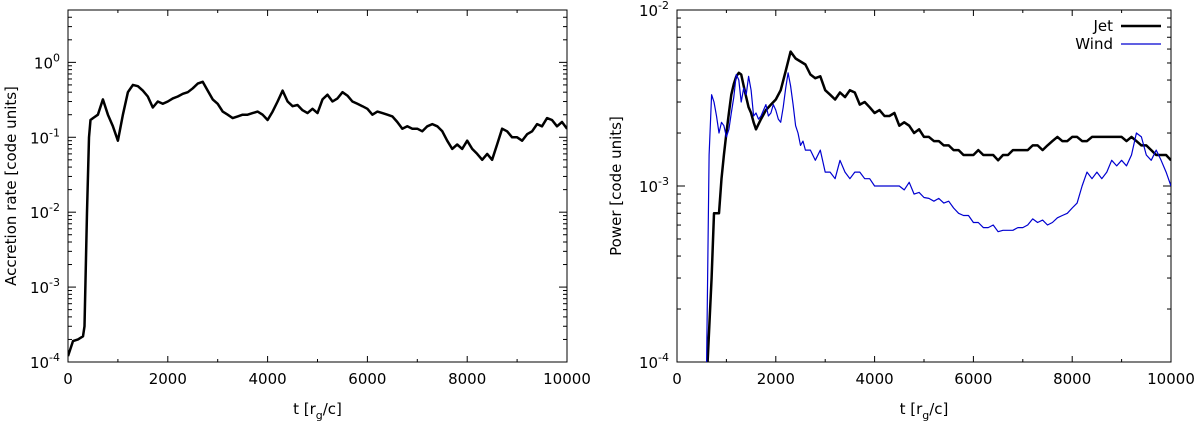 The image size is (1200, 427). I want to click on legend-label-jet: Jet, so click(1102, 26).